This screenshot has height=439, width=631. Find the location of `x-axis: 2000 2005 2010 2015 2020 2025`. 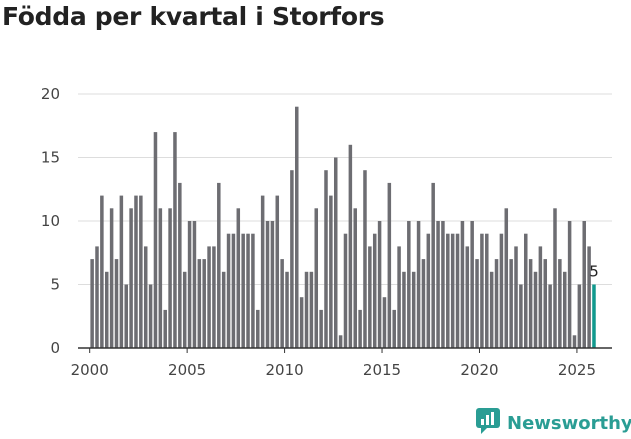

x-axis: 2000 2005 2010 2015 2020 2025 is located at coordinates (341, 363).